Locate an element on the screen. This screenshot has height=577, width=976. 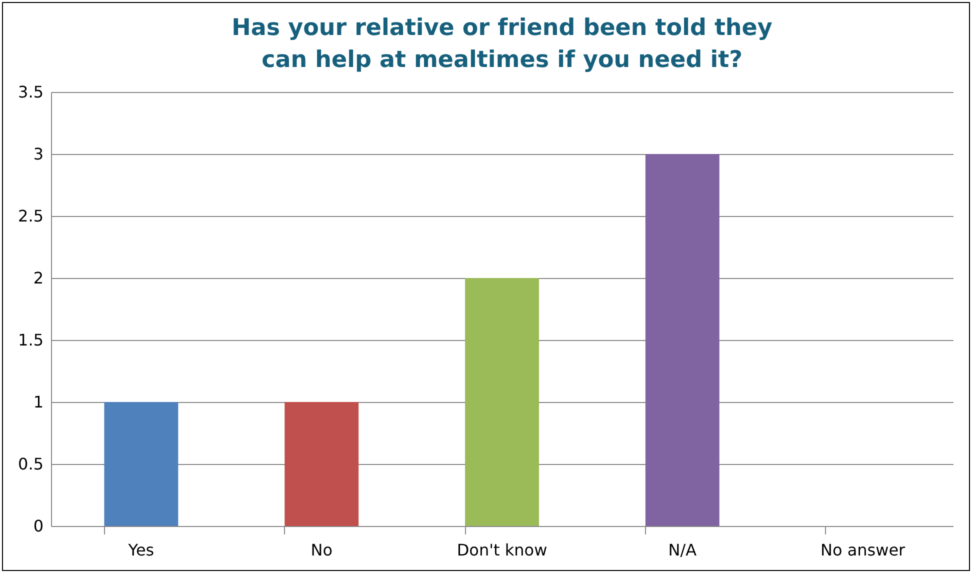
y-tick-label: 1 is located at coordinates (38, 402).